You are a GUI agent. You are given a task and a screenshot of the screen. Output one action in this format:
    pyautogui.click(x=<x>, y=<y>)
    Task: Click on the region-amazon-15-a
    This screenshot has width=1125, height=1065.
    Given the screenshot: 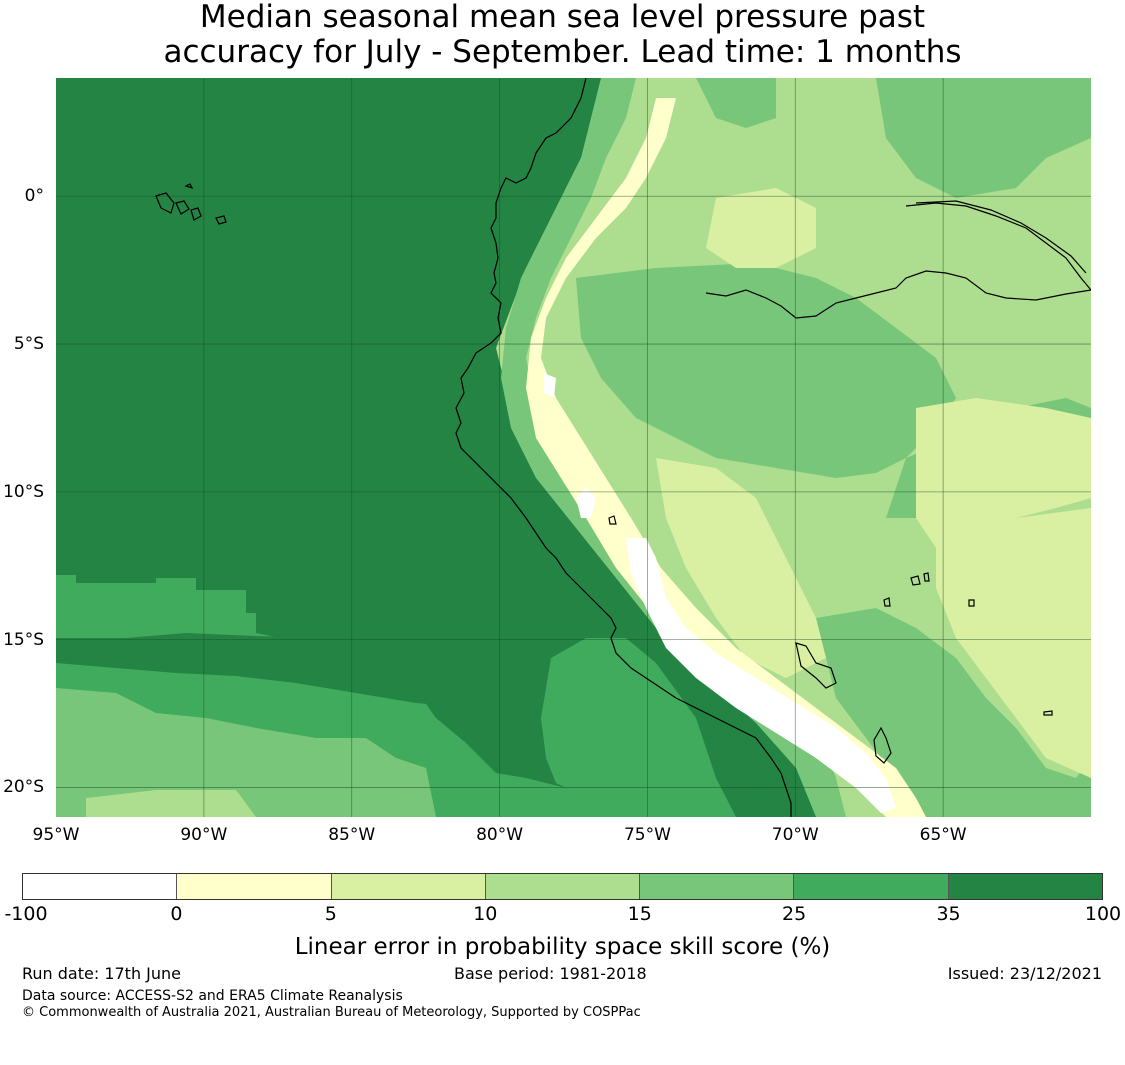 What is the action you would take?
    pyautogui.click(x=766, y=370)
    